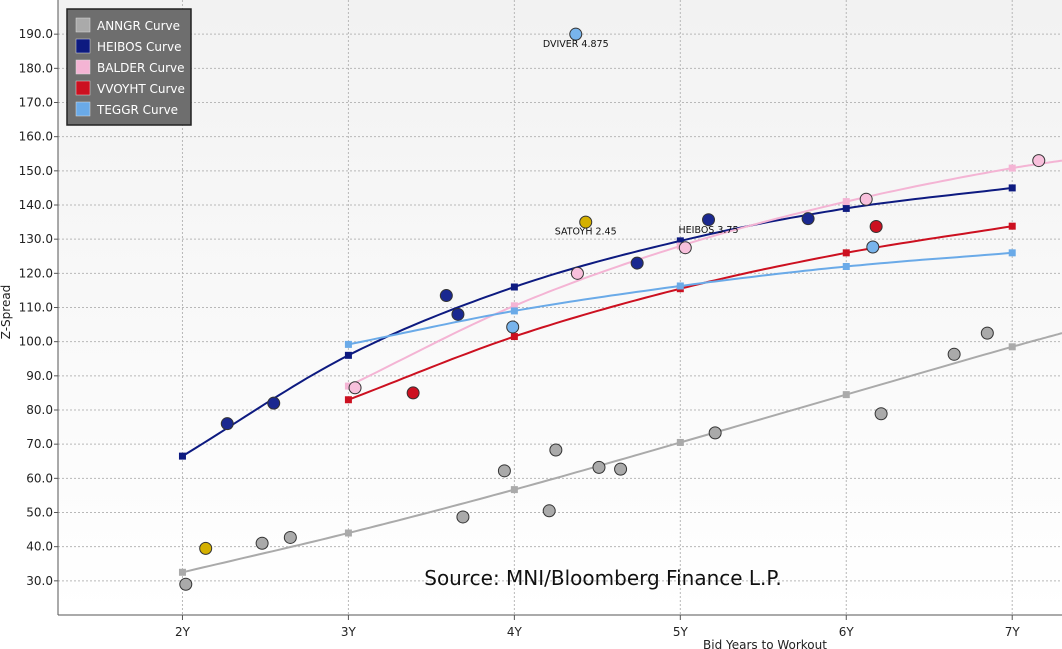 This screenshot has width=1062, height=649. Describe the element at coordinates (39, 581) in the screenshot. I see `y-tick-label: 30.0` at that location.